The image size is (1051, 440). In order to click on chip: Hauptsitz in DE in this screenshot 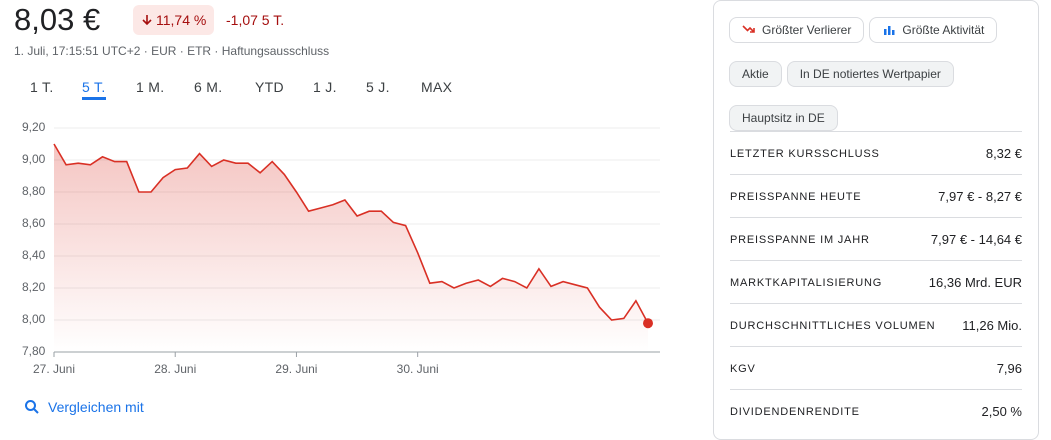, I will do `click(783, 118)`.